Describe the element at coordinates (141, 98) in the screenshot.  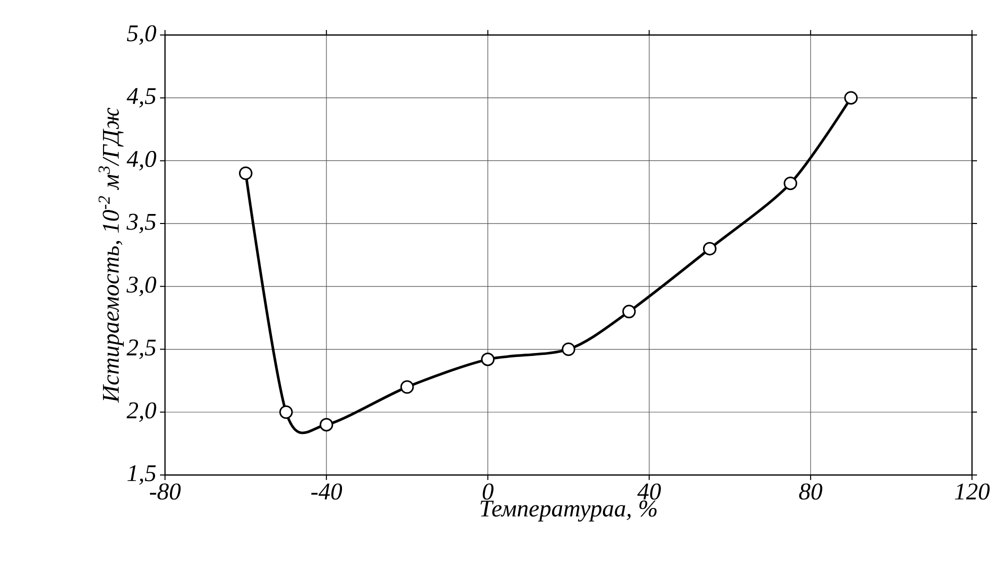
I see `y-tick-label: 4,5` at that location.